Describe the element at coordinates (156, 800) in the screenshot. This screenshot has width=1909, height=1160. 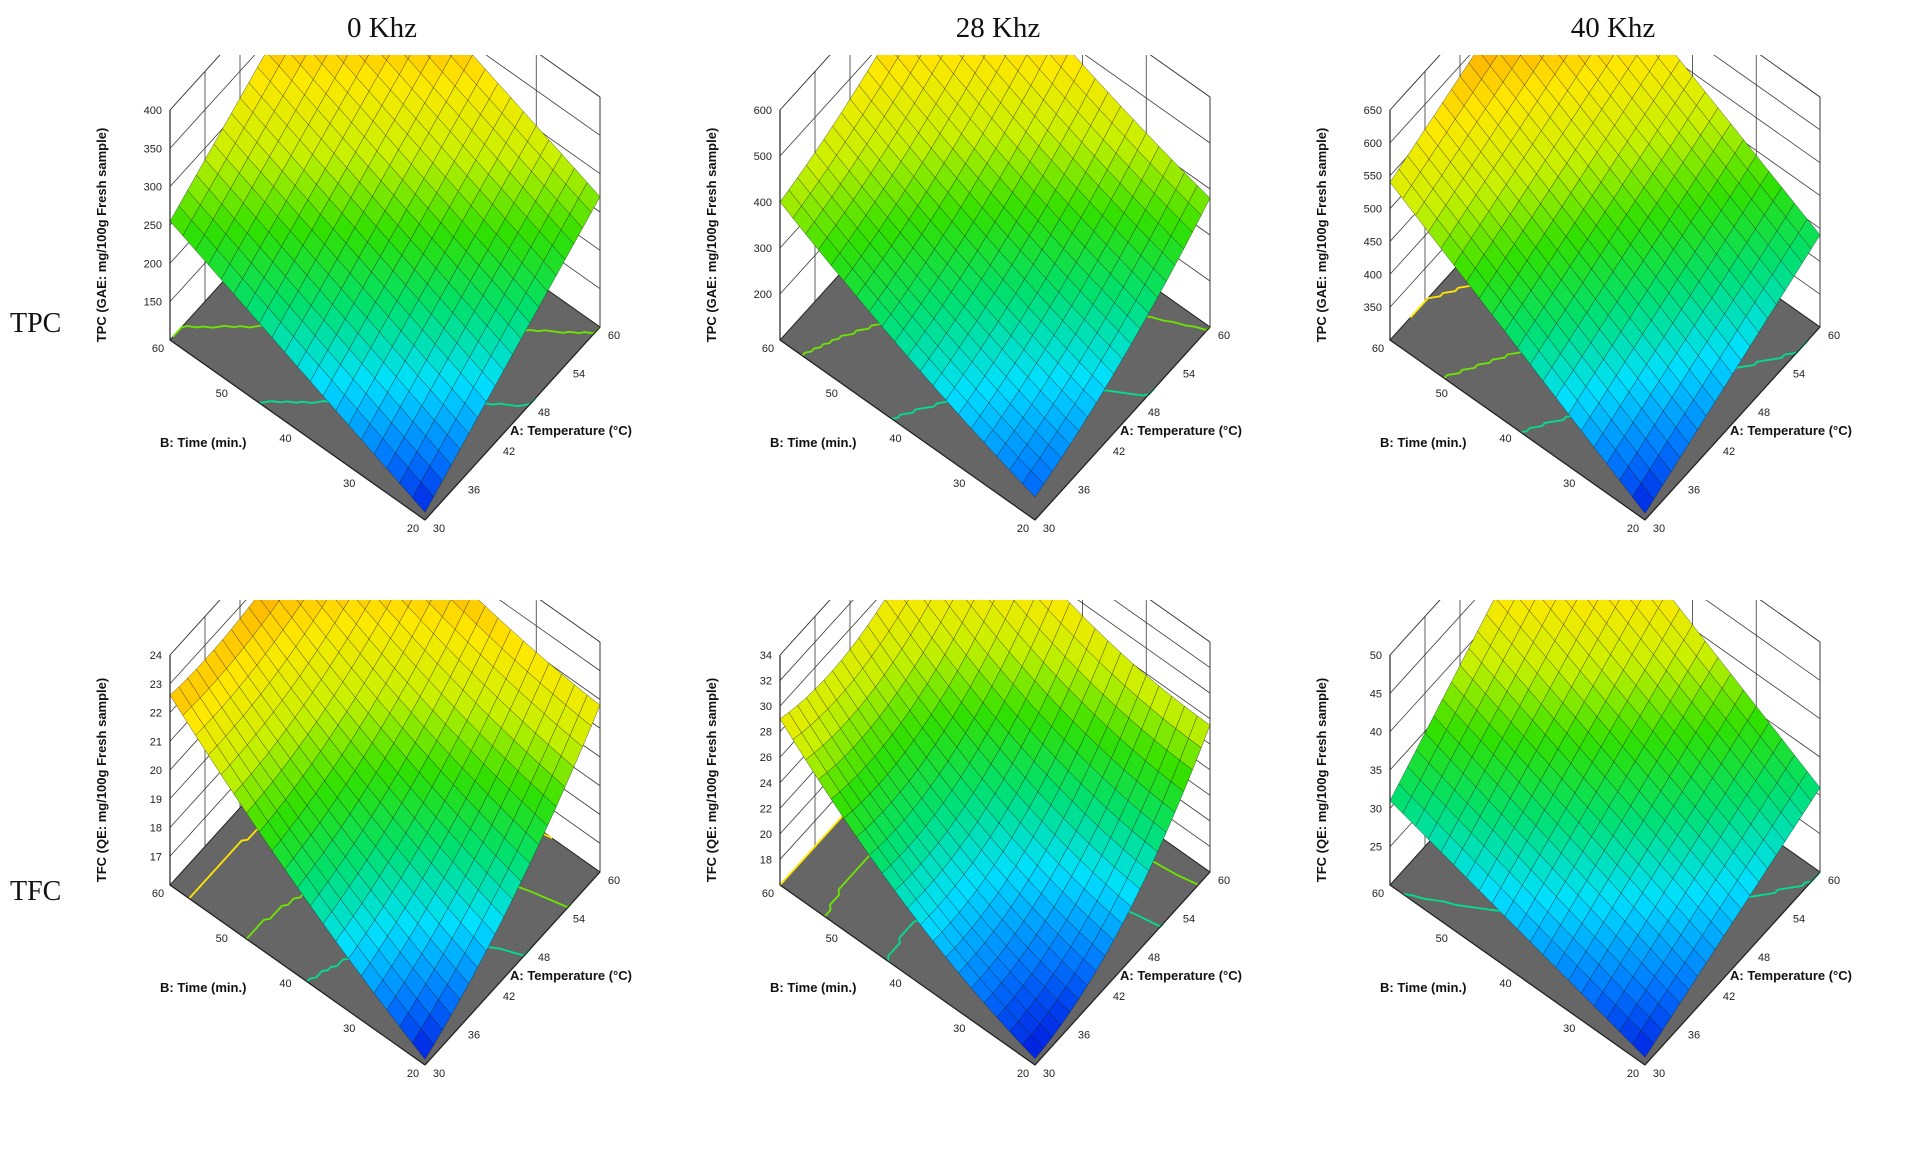
I see `z-tick-label: 19` at that location.